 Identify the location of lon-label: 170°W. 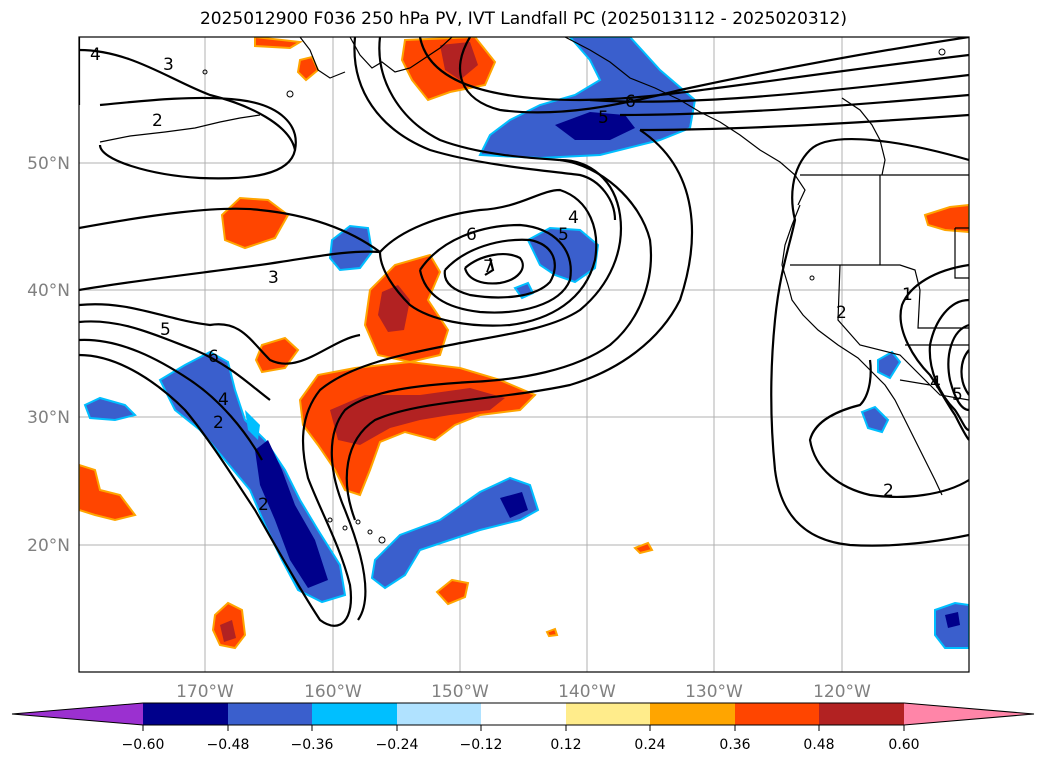
(205, 692).